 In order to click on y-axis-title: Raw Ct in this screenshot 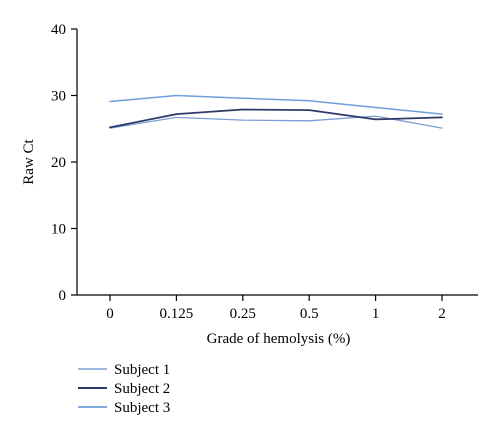, I will do `click(29, 161)`.